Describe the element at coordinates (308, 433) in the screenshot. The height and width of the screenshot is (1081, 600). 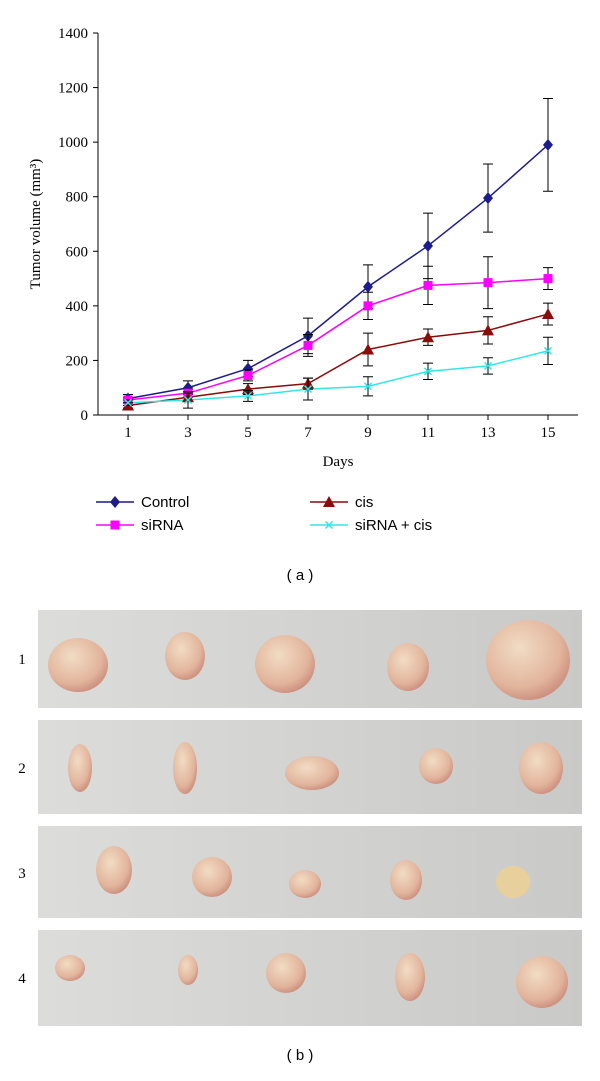
I see `x-tick-label: 7` at that location.